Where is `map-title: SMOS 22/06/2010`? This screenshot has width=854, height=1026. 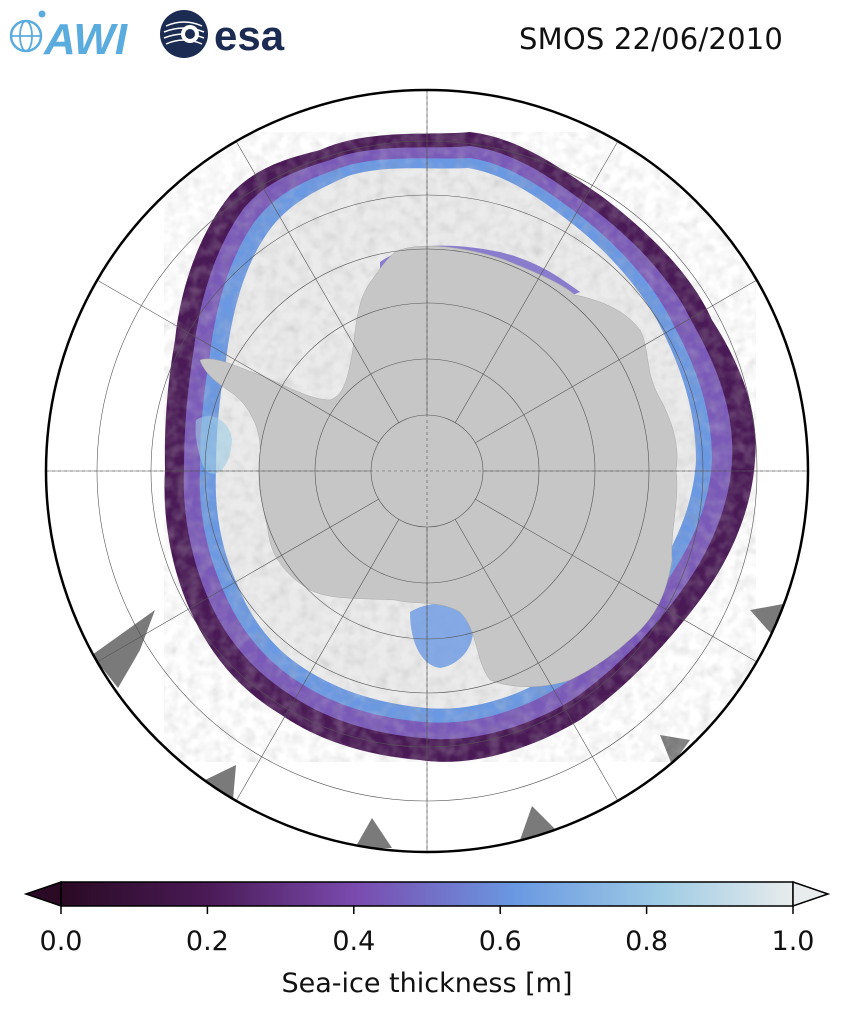 map-title: SMOS 22/06/2010 is located at coordinates (651, 39).